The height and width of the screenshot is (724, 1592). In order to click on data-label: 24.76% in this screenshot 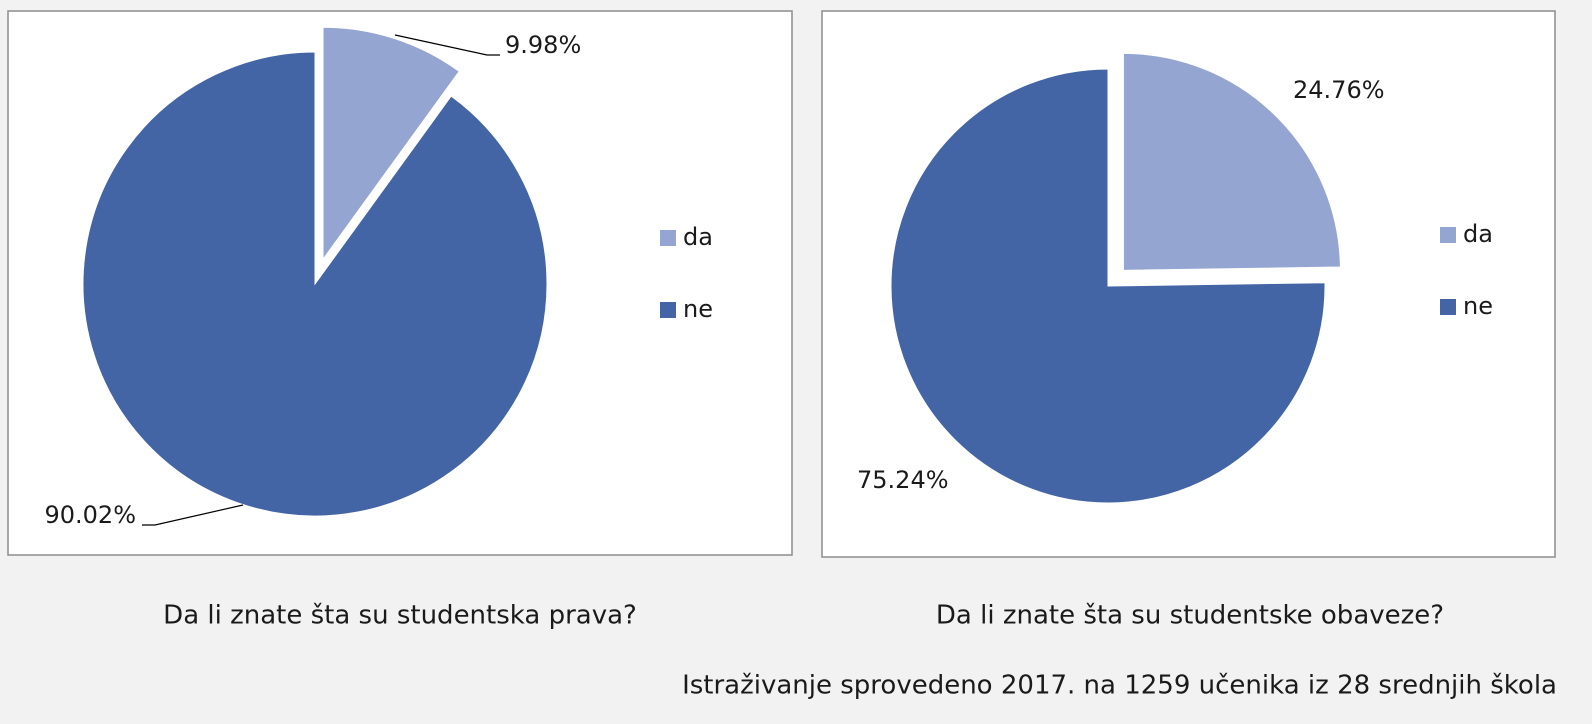, I will do `click(1339, 90)`.